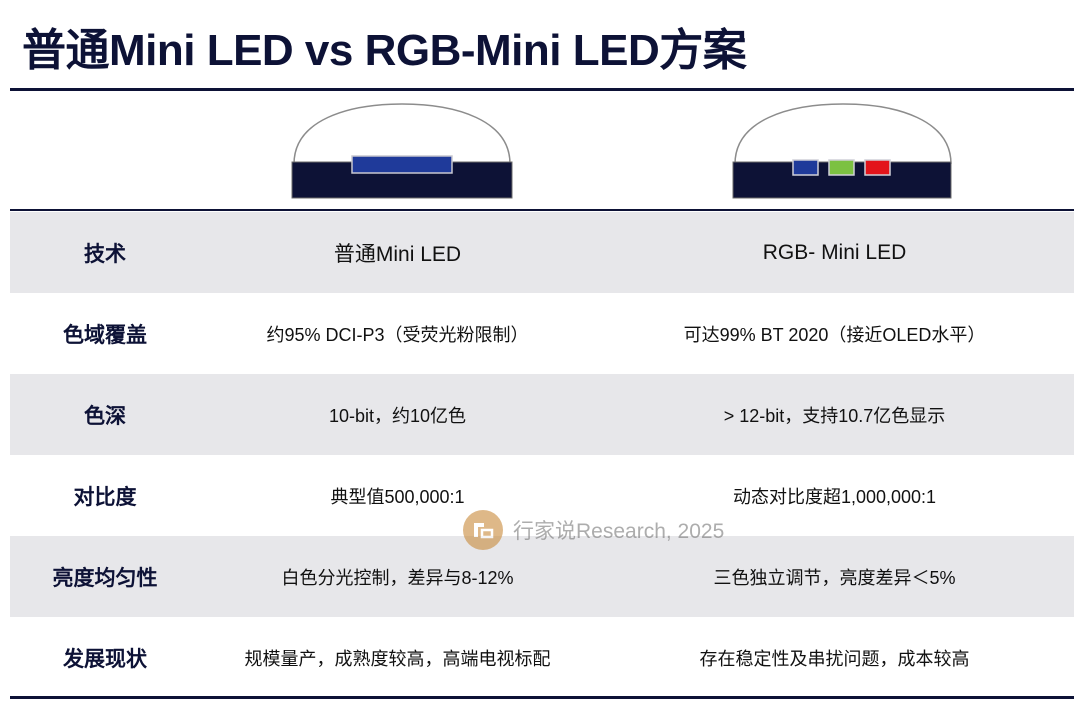  What do you see at coordinates (542, 495) in the screenshot?
I see `table-row: 对比度 典型值500,000:1 动态对比度超1,000,000:1` at bounding box center [542, 495].